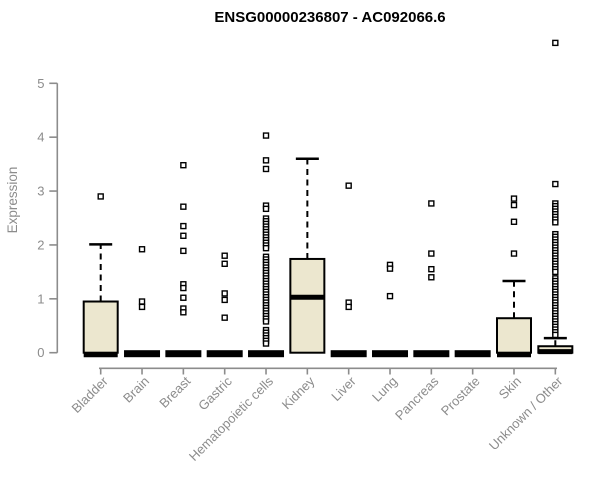 The image size is (600, 500). I want to click on x-tick-label-skin: Skin, so click(510, 388).